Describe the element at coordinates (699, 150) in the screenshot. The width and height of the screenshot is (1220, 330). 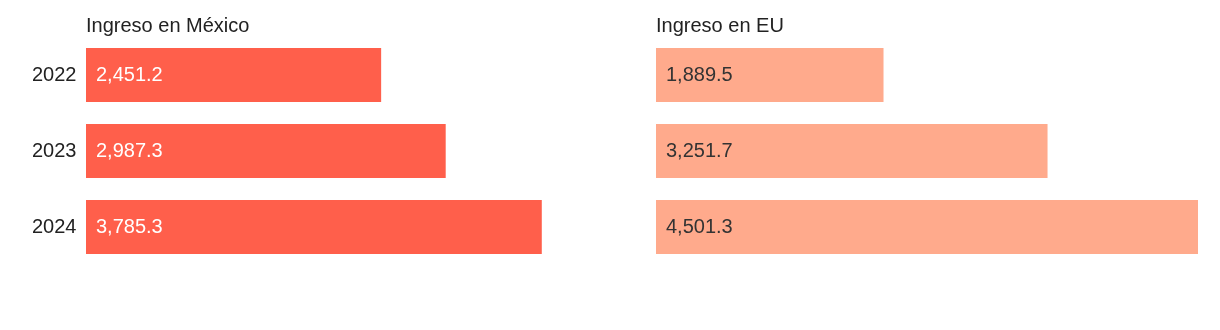
I see `data-label: 3,251.7` at that location.